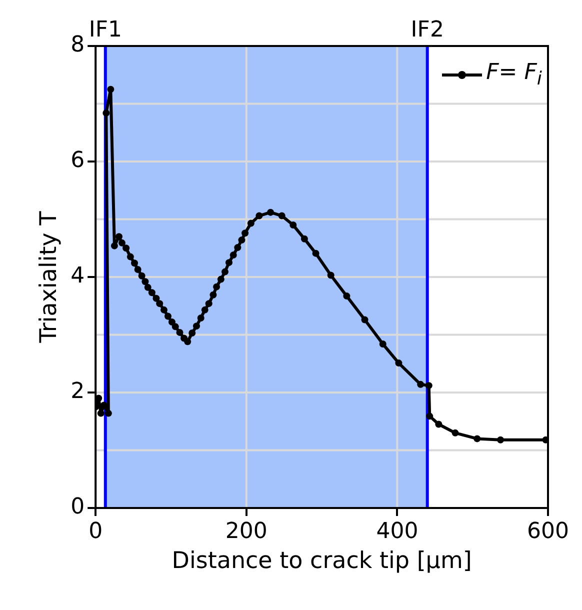 The height and width of the screenshot is (610, 582). What do you see at coordinates (95, 531) in the screenshot?
I see `x-tick-label: 0` at bounding box center [95, 531].